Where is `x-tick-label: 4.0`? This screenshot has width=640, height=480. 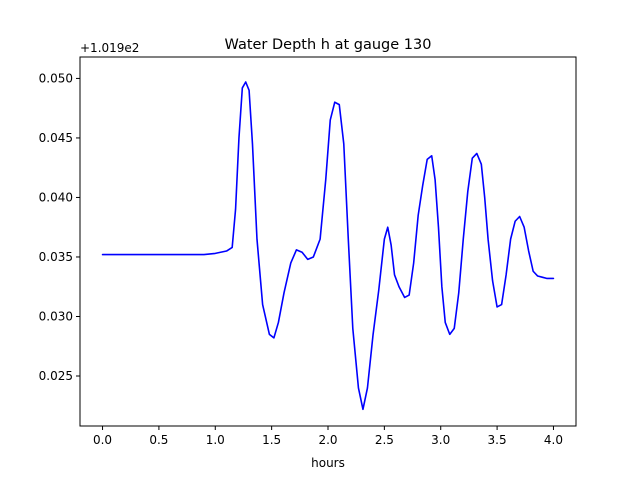
x-tick-label: 4.0 is located at coordinates (553, 440).